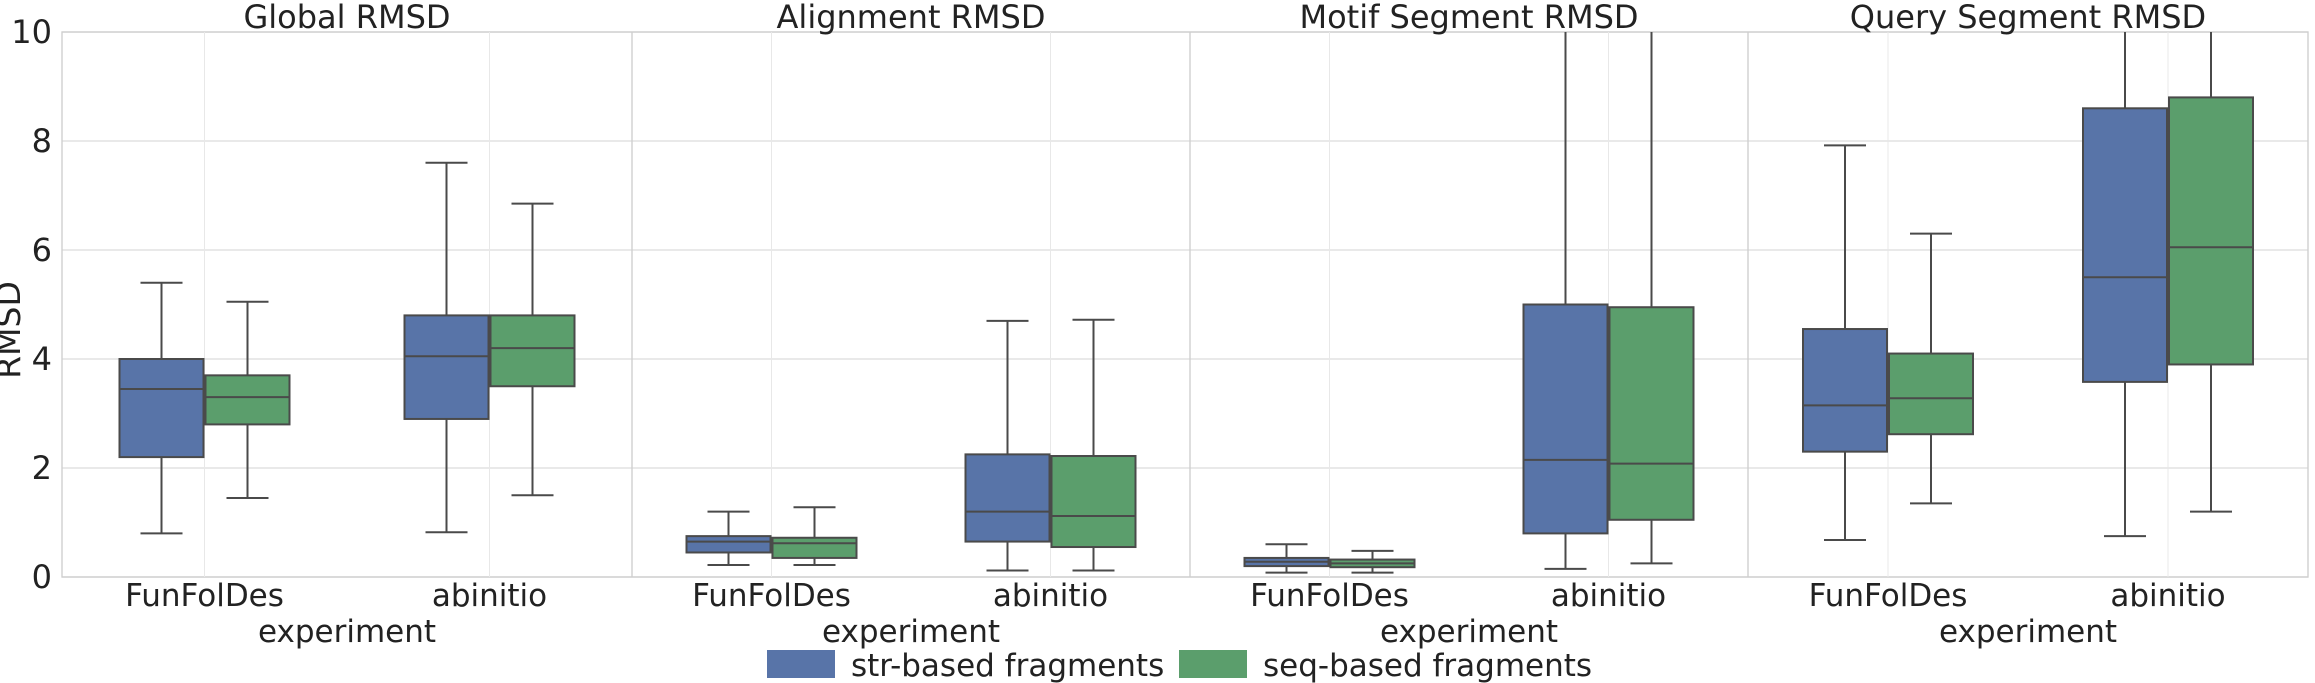 The width and height of the screenshot is (2315, 683). What do you see at coordinates (1213, 664) in the screenshot?
I see `legend-swatch-seq` at bounding box center [1213, 664].